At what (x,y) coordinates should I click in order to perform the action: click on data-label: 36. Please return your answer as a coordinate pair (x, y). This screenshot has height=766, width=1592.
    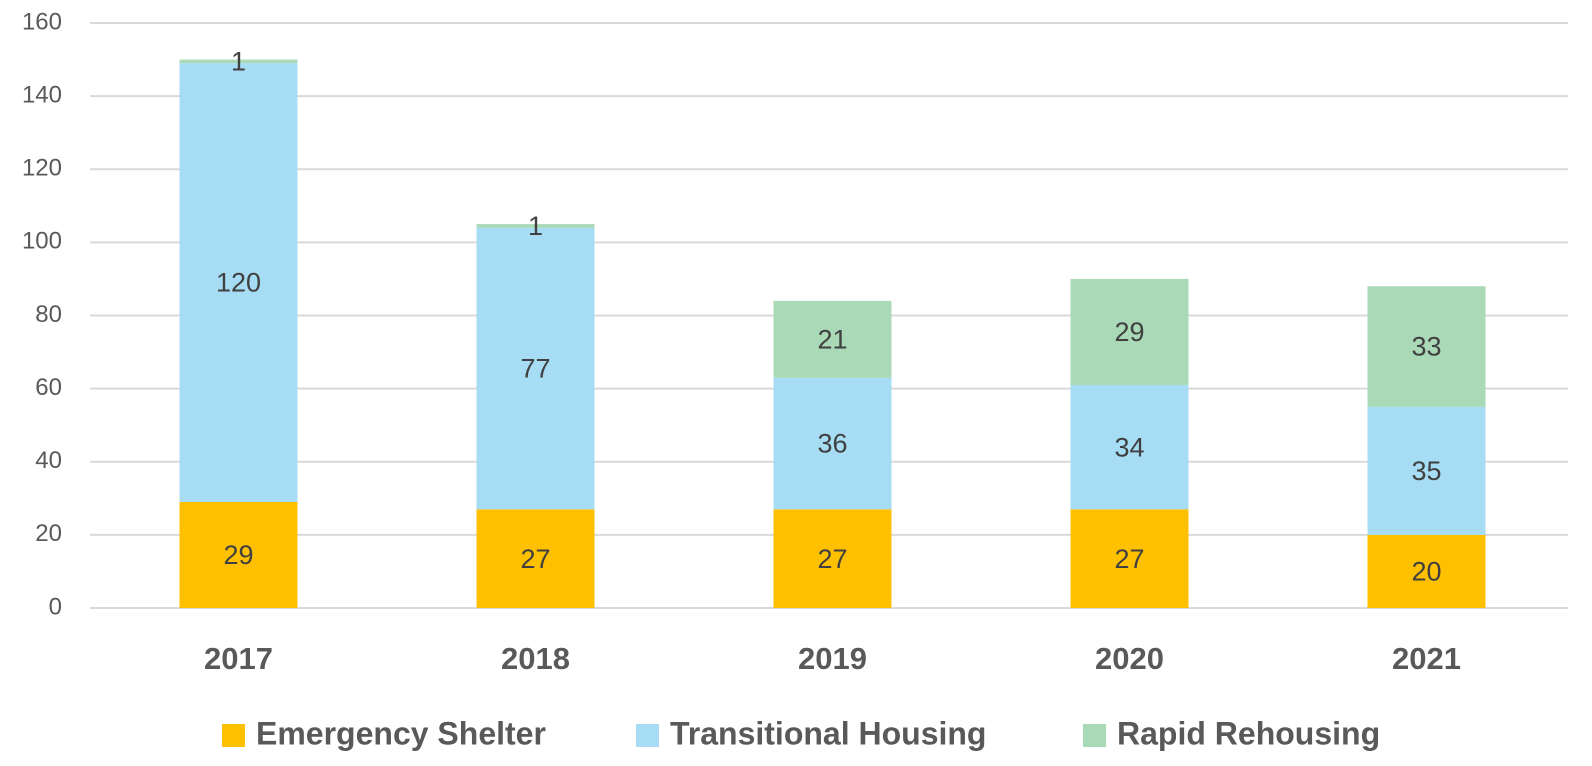
    Looking at the image, I should click on (832, 444).